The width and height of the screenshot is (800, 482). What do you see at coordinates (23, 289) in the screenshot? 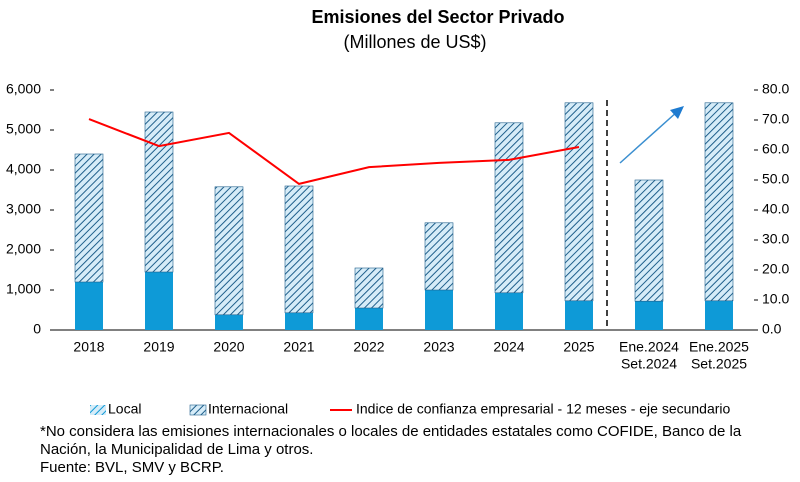
I see `y-tick-label: 1,000` at bounding box center [23, 289].